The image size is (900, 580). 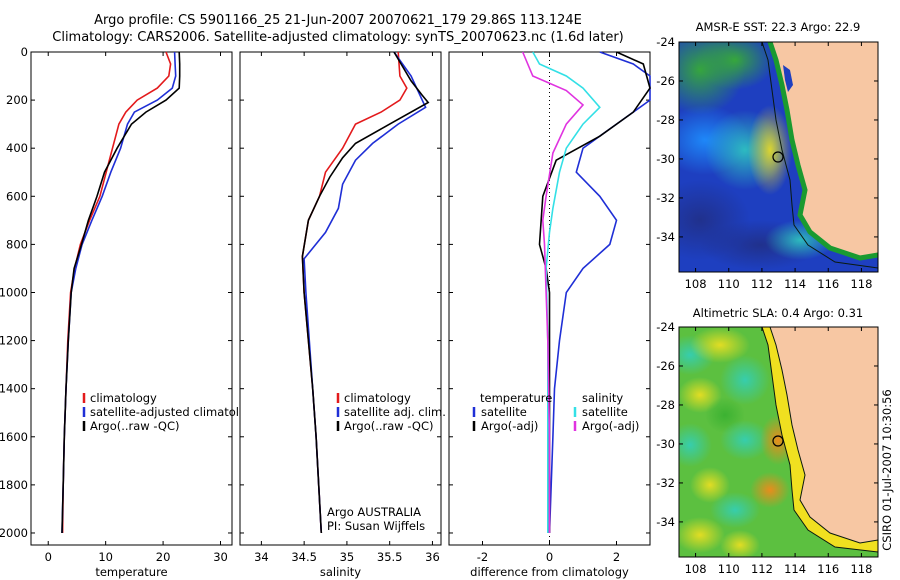 I want to click on sst-map-xtick-label: 112, so click(x=762, y=284).